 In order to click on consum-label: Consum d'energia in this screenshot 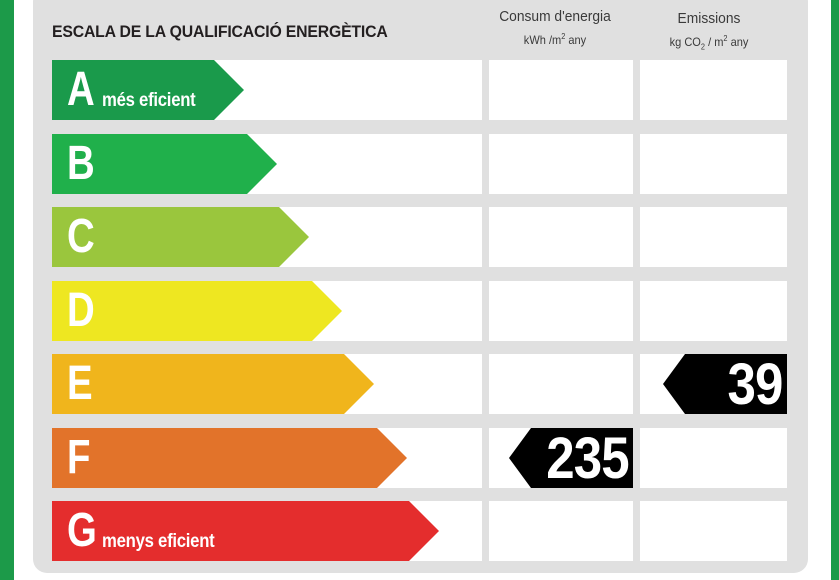, I will do `click(555, 16)`.